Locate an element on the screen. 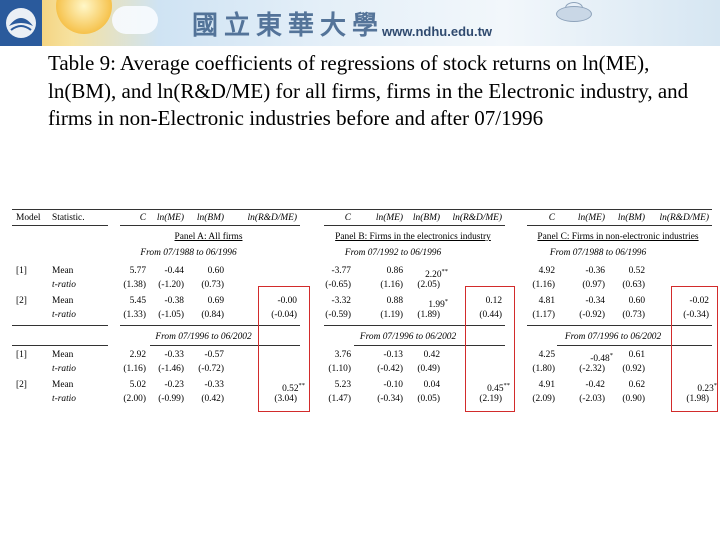  cloud-decoration is located at coordinates (135, 20).